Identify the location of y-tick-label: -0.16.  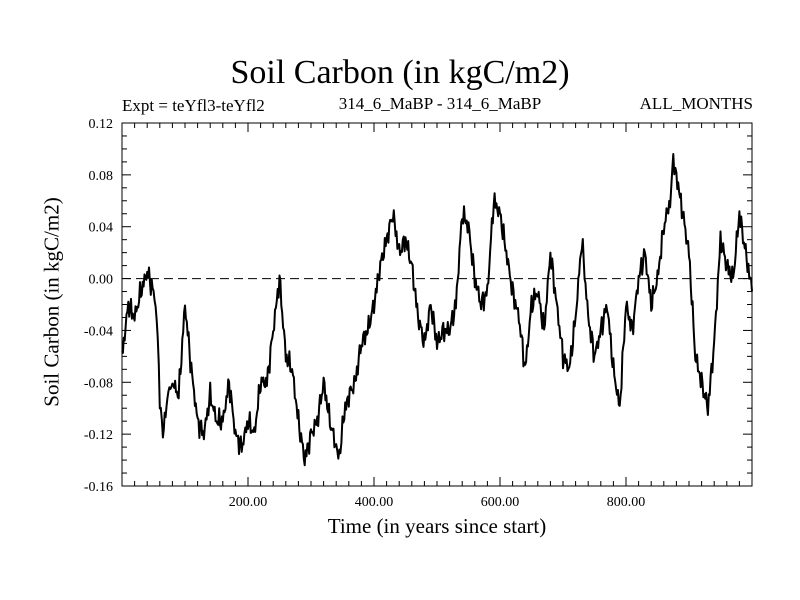
(98, 487).